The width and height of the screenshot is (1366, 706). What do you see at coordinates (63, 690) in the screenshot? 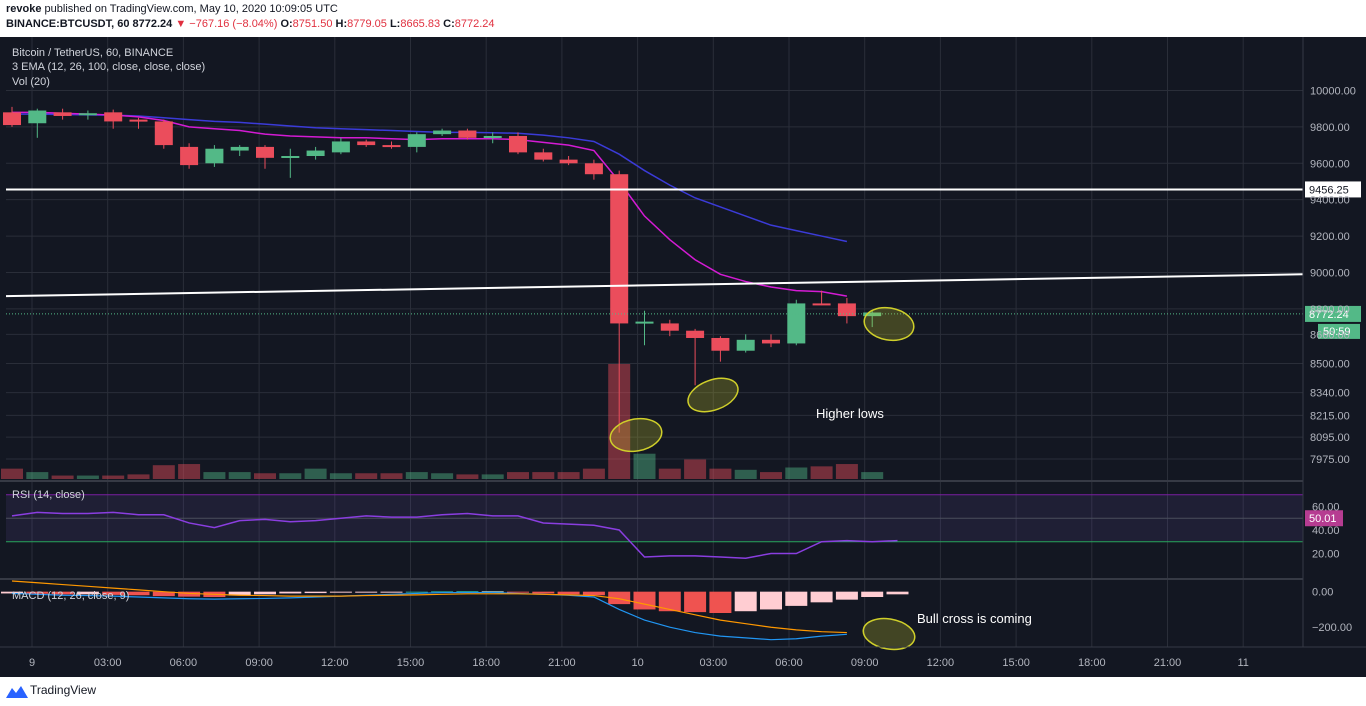
I see `tradingview-brand: TradingView` at bounding box center [63, 690].